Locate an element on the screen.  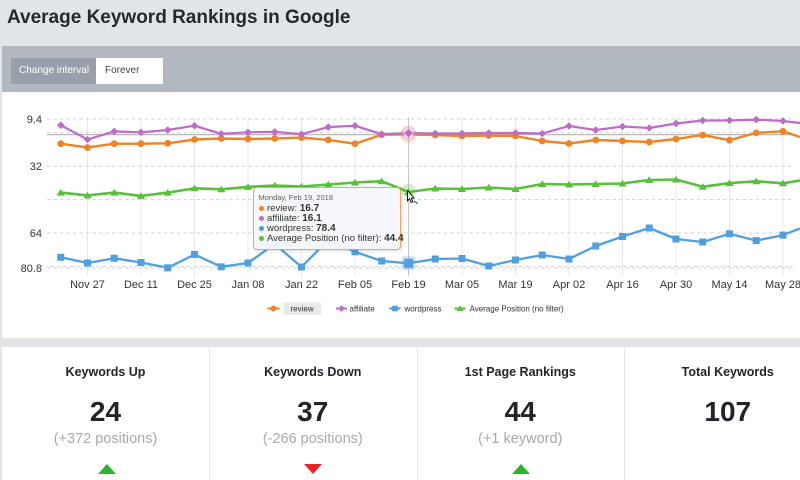
svg-text: Dec 25 is located at coordinates (194, 285).